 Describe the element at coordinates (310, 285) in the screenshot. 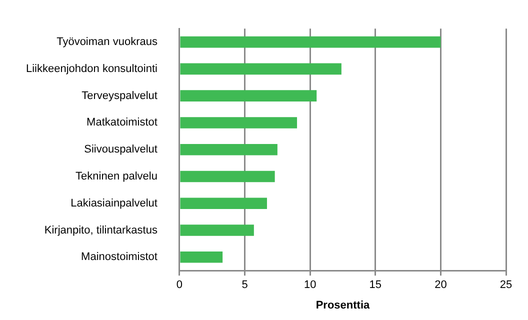

I see `x-tick-label: 10` at that location.